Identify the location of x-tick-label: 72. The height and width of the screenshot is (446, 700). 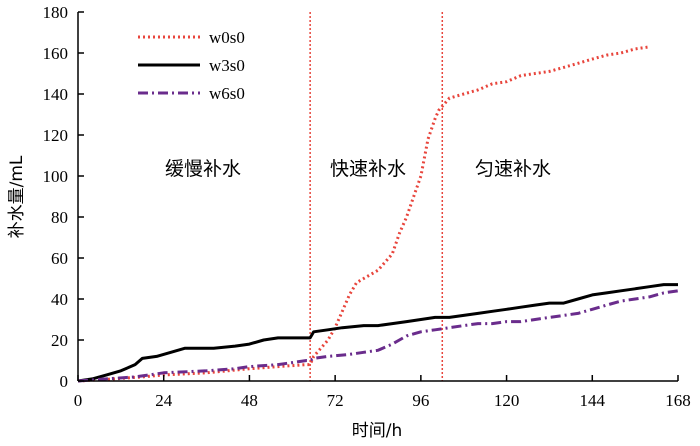
(335, 400).